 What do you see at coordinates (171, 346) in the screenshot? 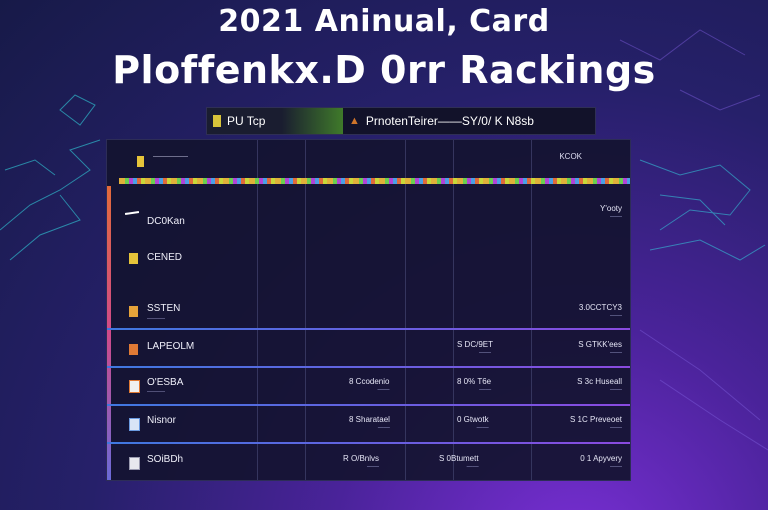
I see `row-name: LAPEOLM` at bounding box center [171, 346].